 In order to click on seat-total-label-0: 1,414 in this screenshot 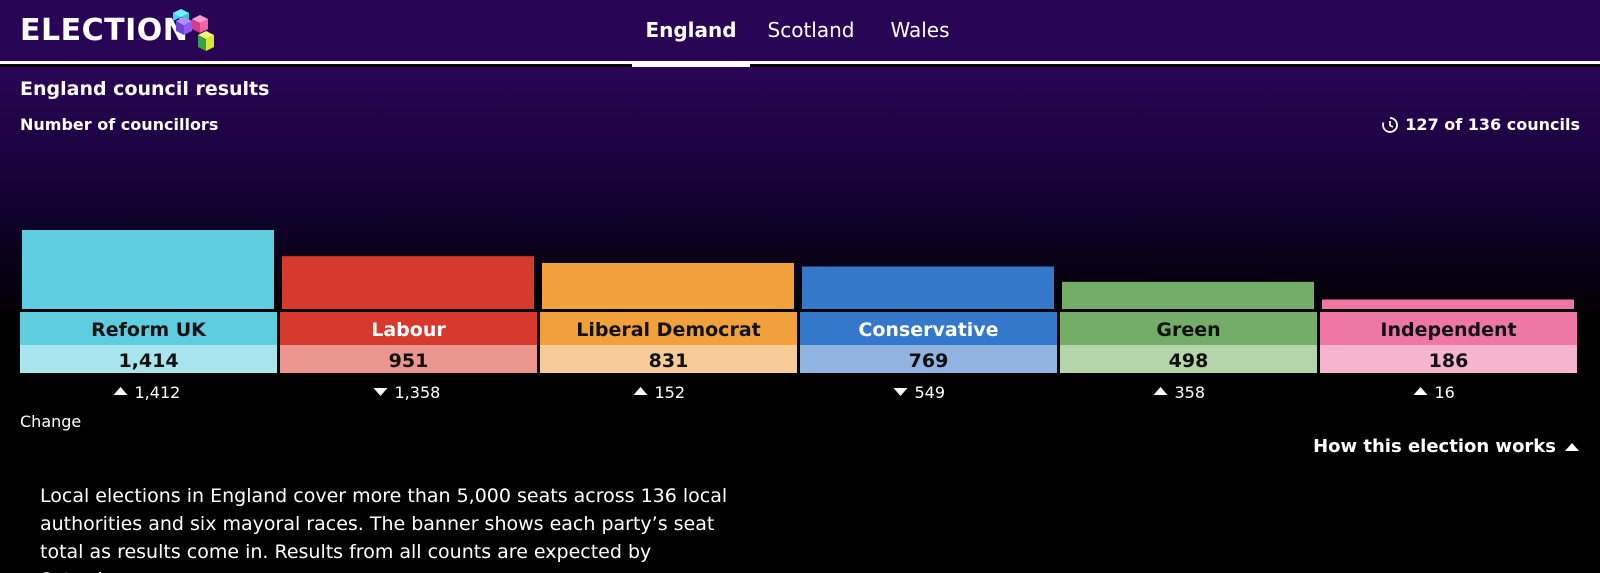, I will do `click(148, 361)`.